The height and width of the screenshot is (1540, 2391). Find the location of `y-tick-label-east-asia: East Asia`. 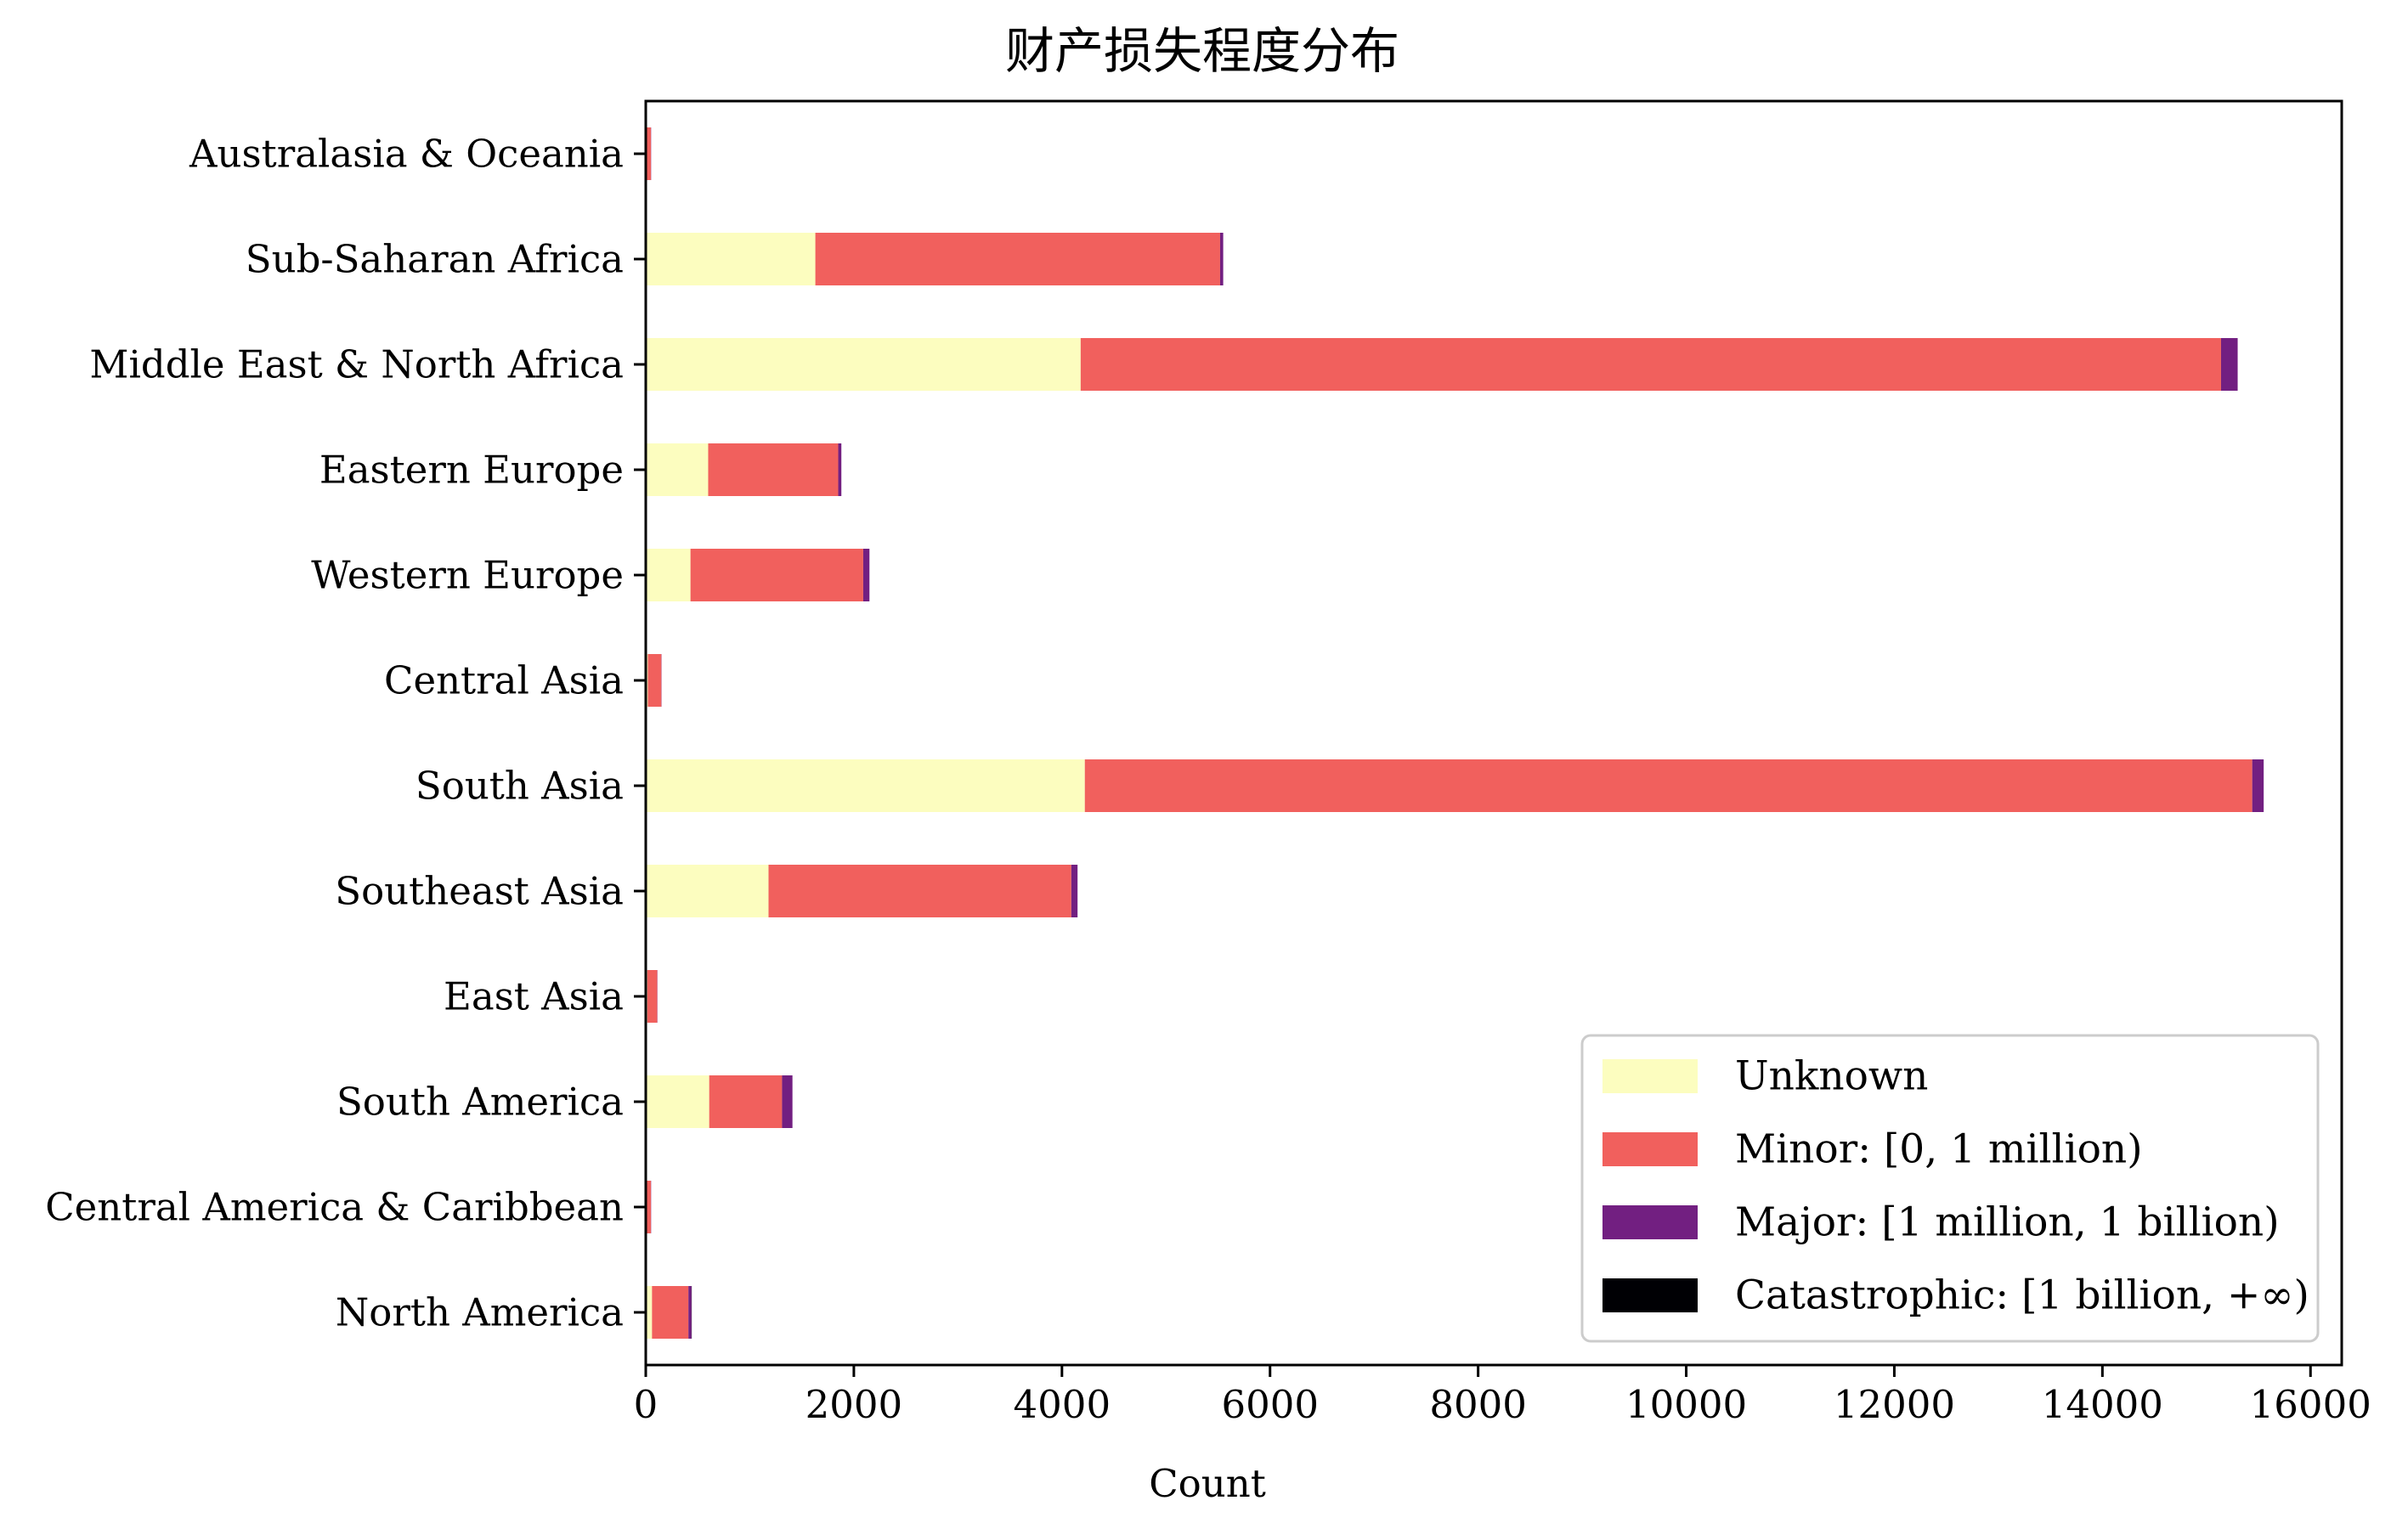

y-tick-label-east-asia: East Asia is located at coordinates (534, 996).